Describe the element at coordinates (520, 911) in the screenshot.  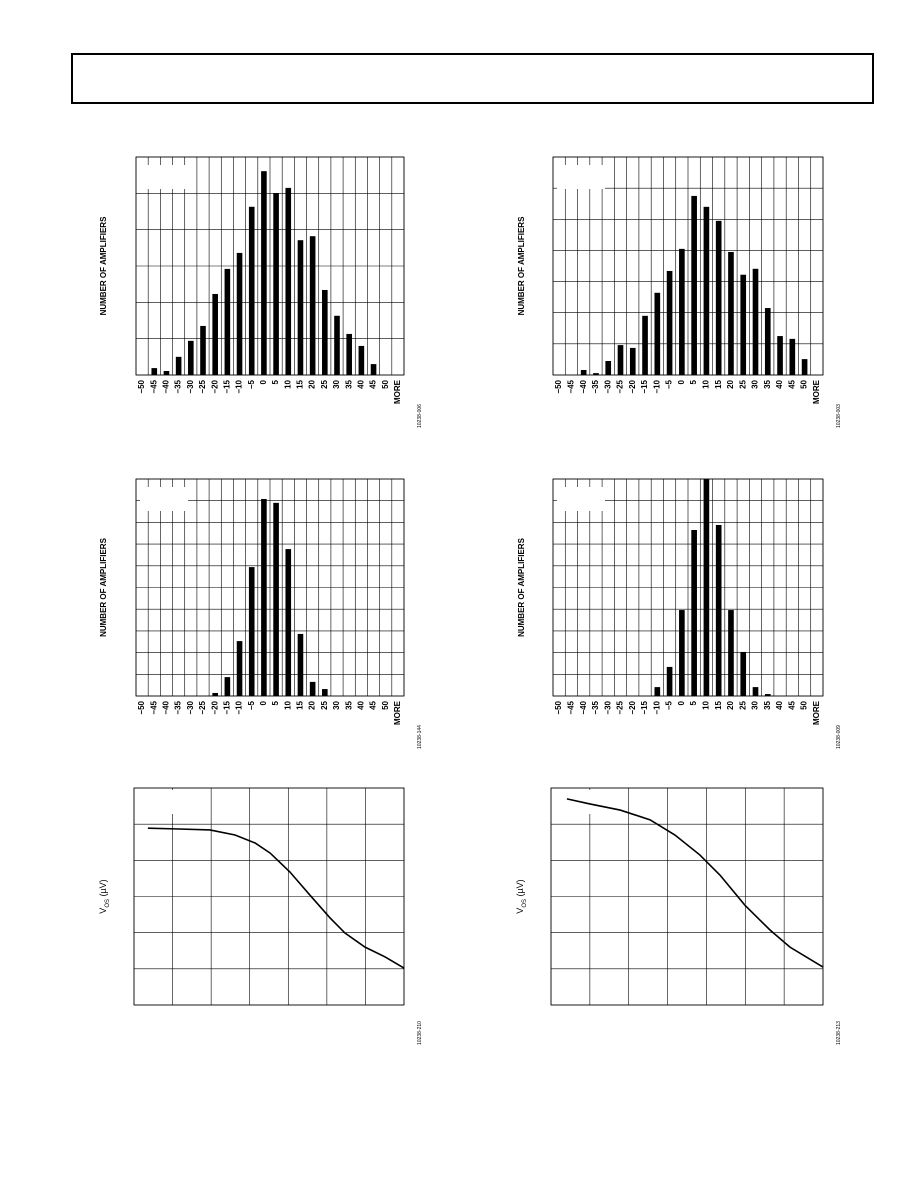
I see `y-axis-label-part: V` at that location.